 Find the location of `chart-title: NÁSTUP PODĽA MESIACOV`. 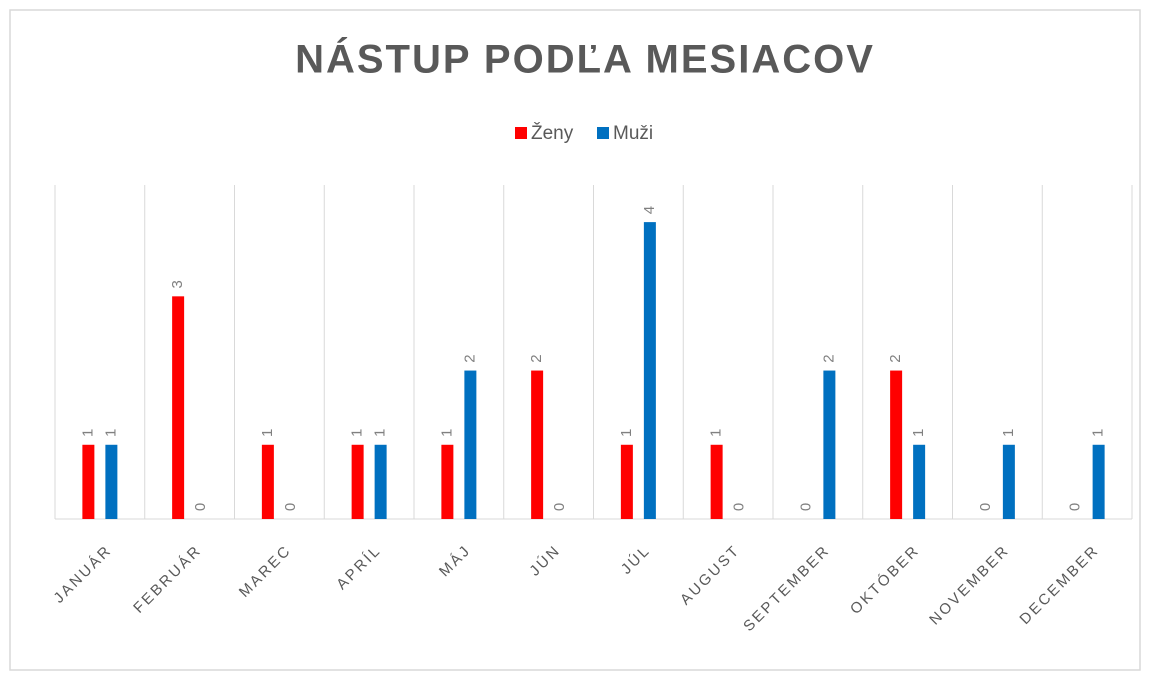

chart-title: NÁSTUP PODĽA MESIACOV is located at coordinates (585, 59).